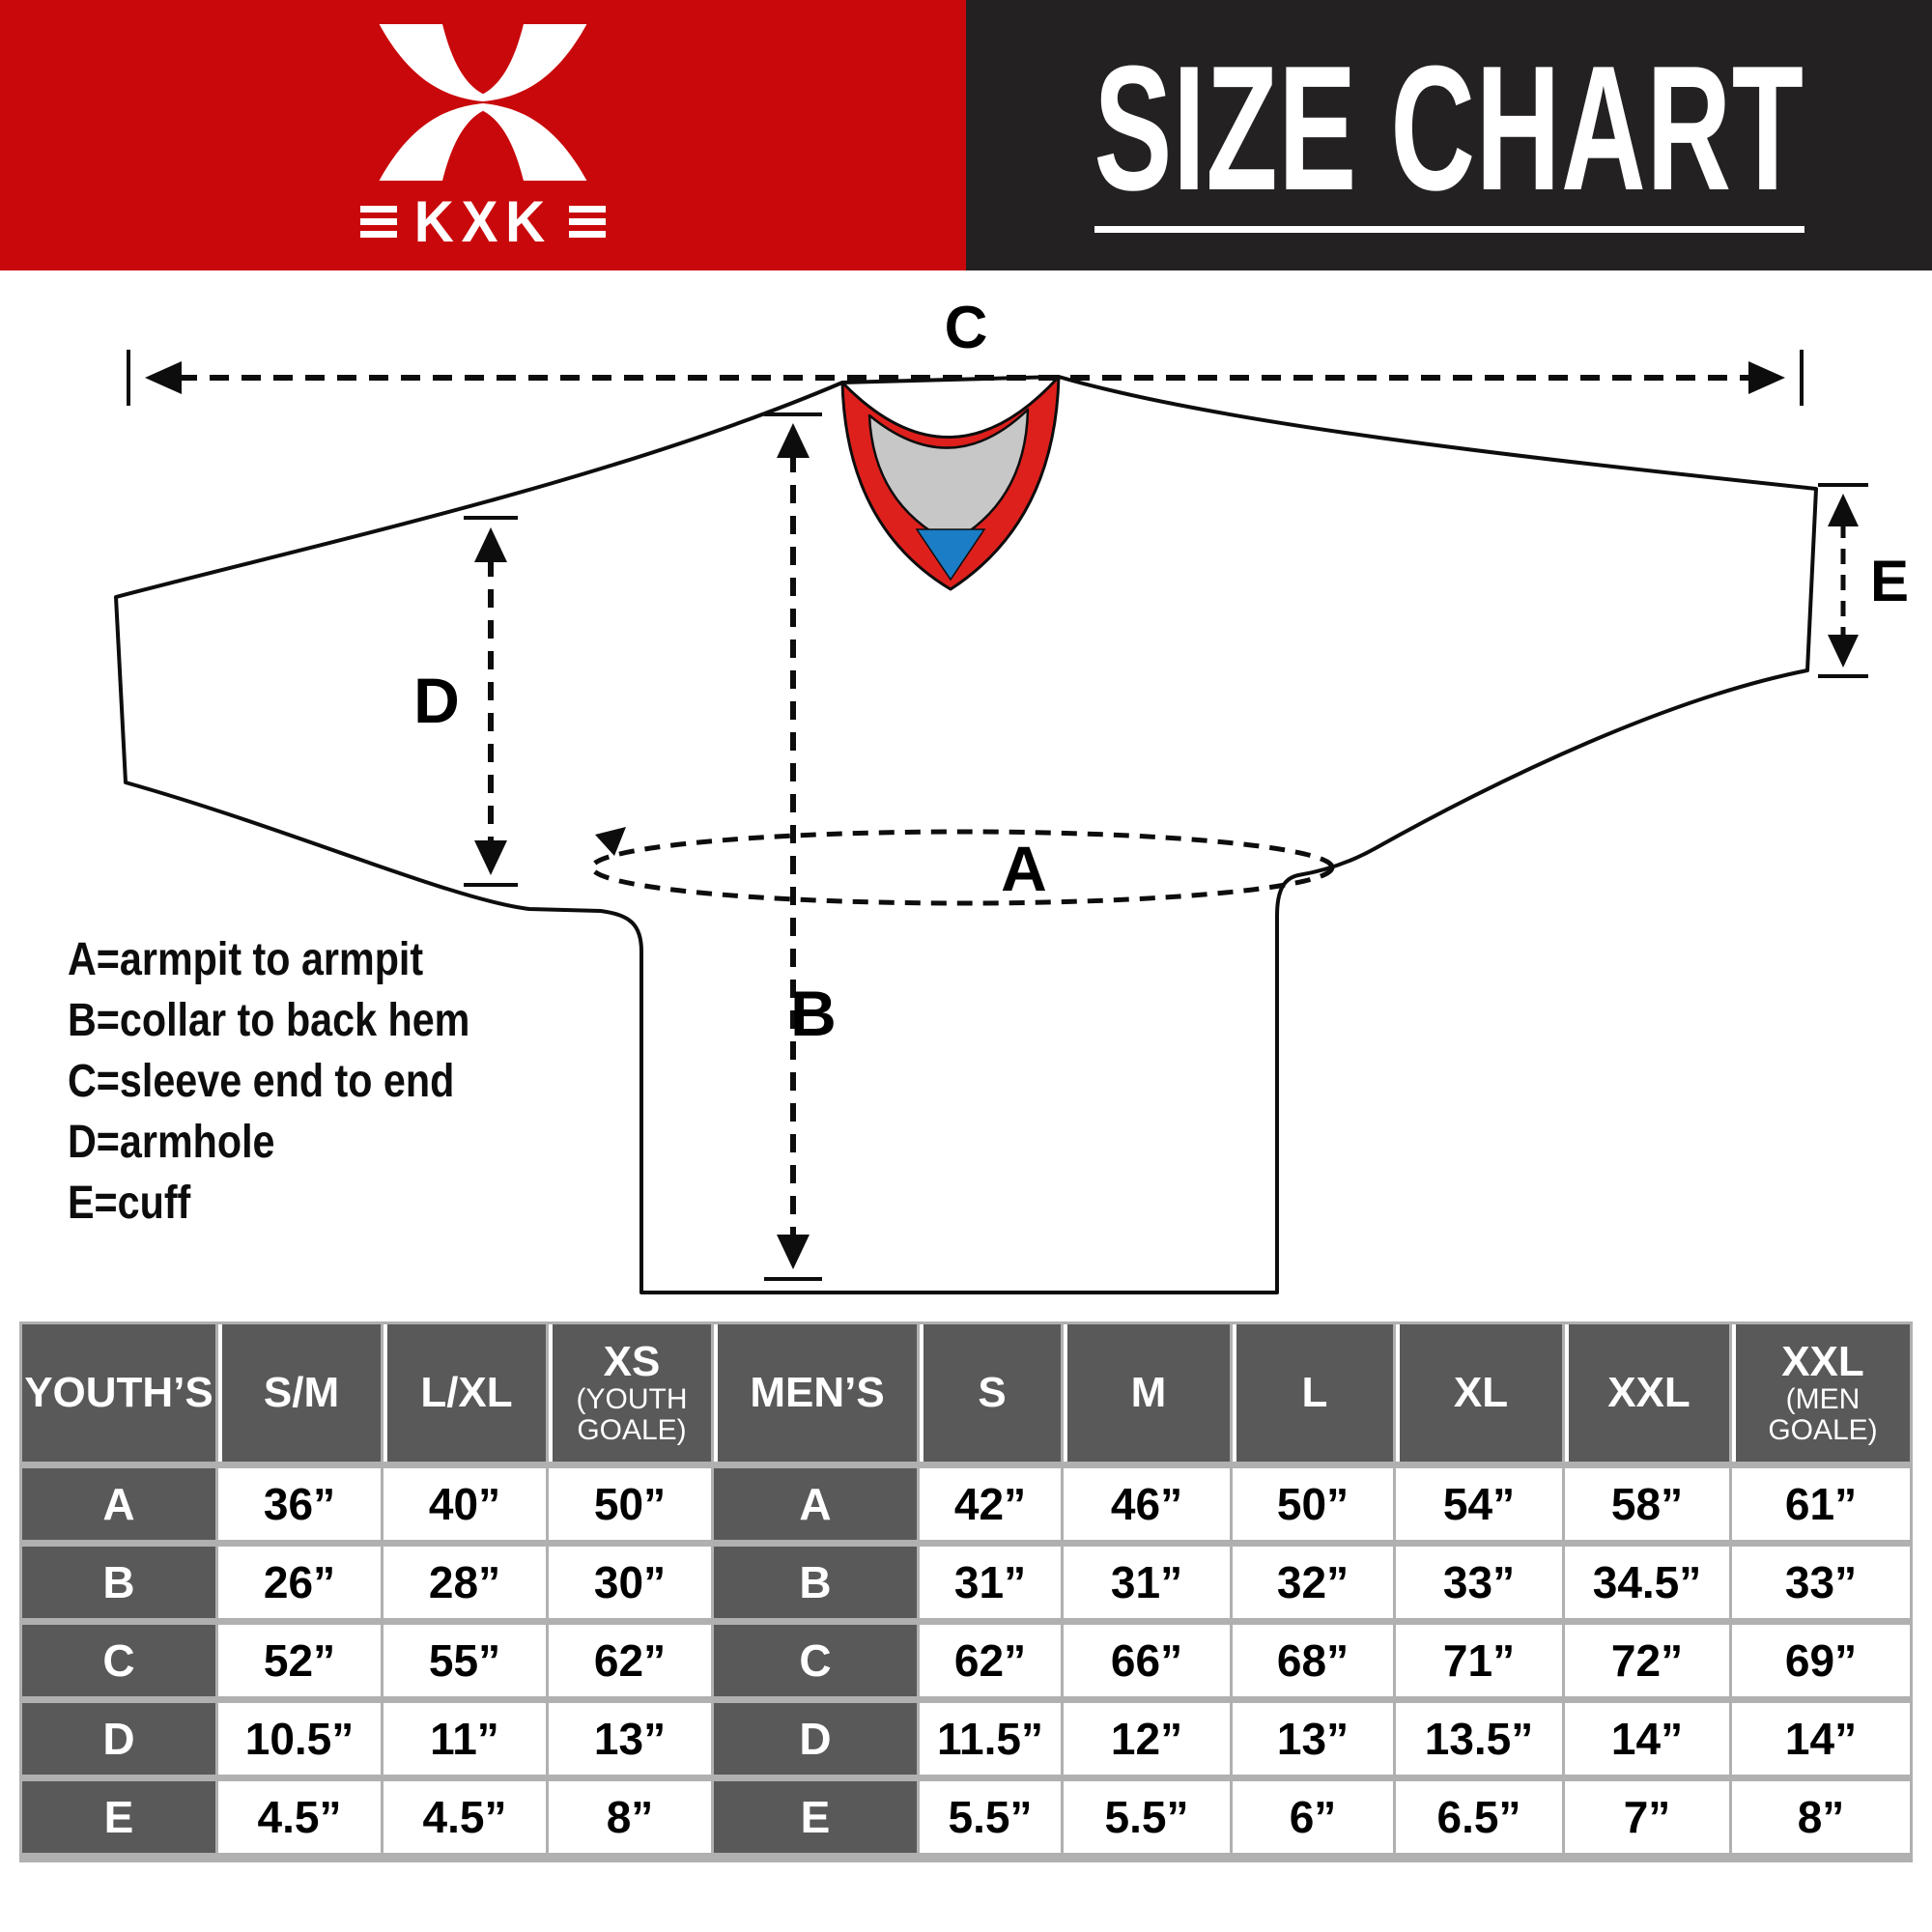 Image resolution: width=1932 pixels, height=1932 pixels. Describe the element at coordinates (1147, 1660) in the screenshot. I see `table-cell: 66”` at that location.